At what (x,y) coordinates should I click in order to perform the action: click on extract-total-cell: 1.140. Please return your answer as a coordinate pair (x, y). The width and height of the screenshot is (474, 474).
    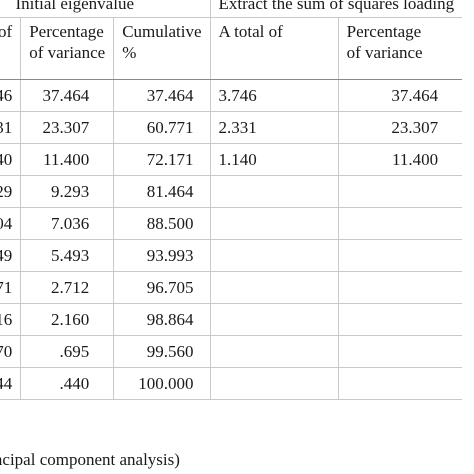
    Looking at the image, I should click on (274, 159).